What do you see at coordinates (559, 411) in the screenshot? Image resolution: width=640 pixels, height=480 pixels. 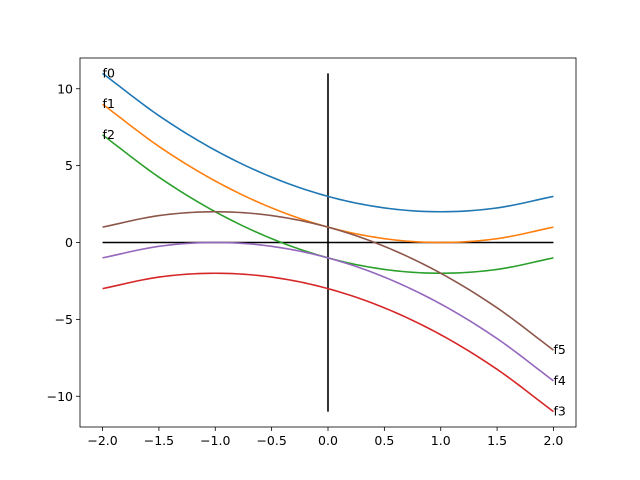 I see `series-label-f3: f3` at bounding box center [559, 411].